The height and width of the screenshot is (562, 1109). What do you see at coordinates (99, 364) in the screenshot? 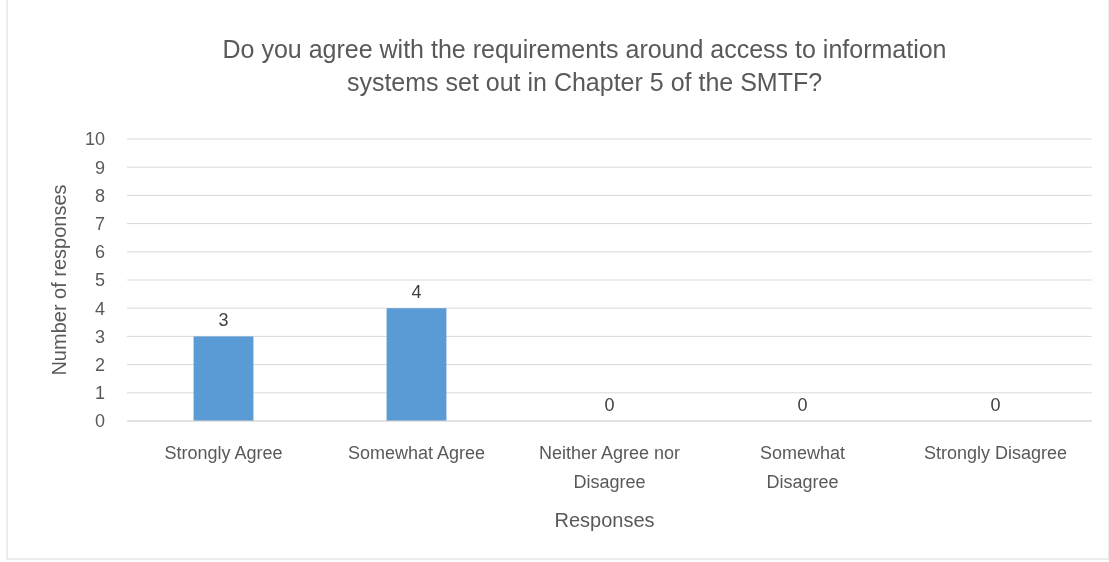
I see `y-tick-label: 2` at bounding box center [99, 364].